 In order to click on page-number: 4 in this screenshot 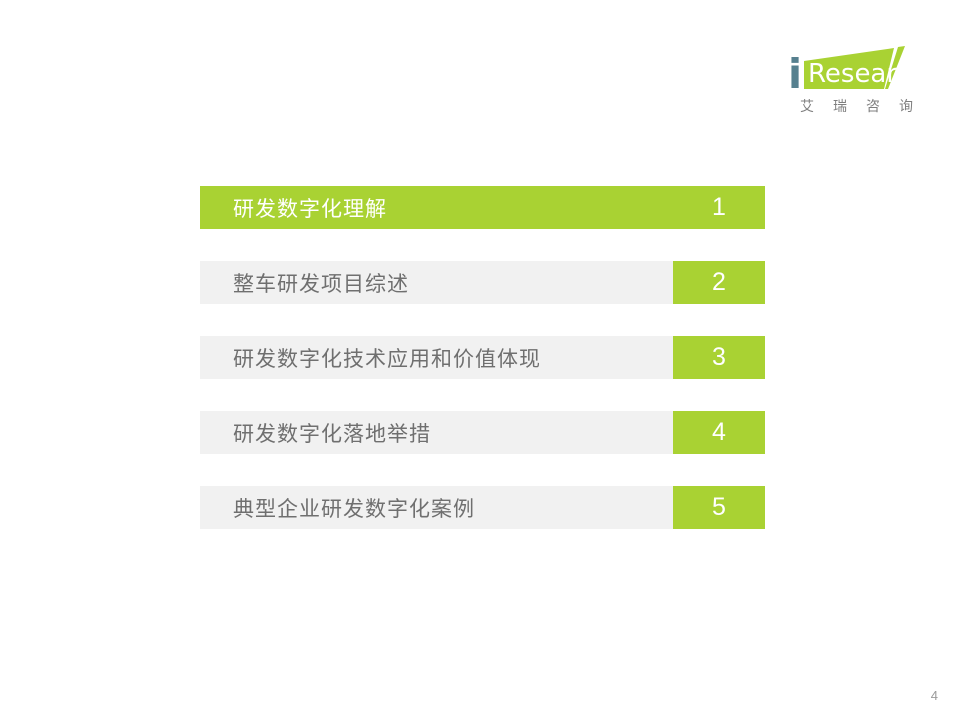, I will do `click(934, 695)`.